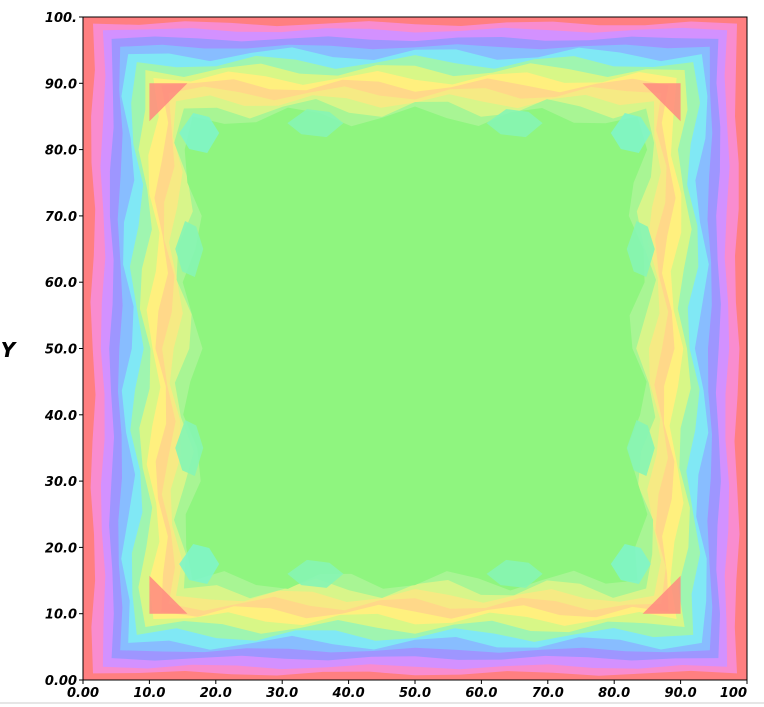 The height and width of the screenshot is (707, 764). Describe the element at coordinates (61, 18) in the screenshot. I see `y-tick-label: 100.` at that location.